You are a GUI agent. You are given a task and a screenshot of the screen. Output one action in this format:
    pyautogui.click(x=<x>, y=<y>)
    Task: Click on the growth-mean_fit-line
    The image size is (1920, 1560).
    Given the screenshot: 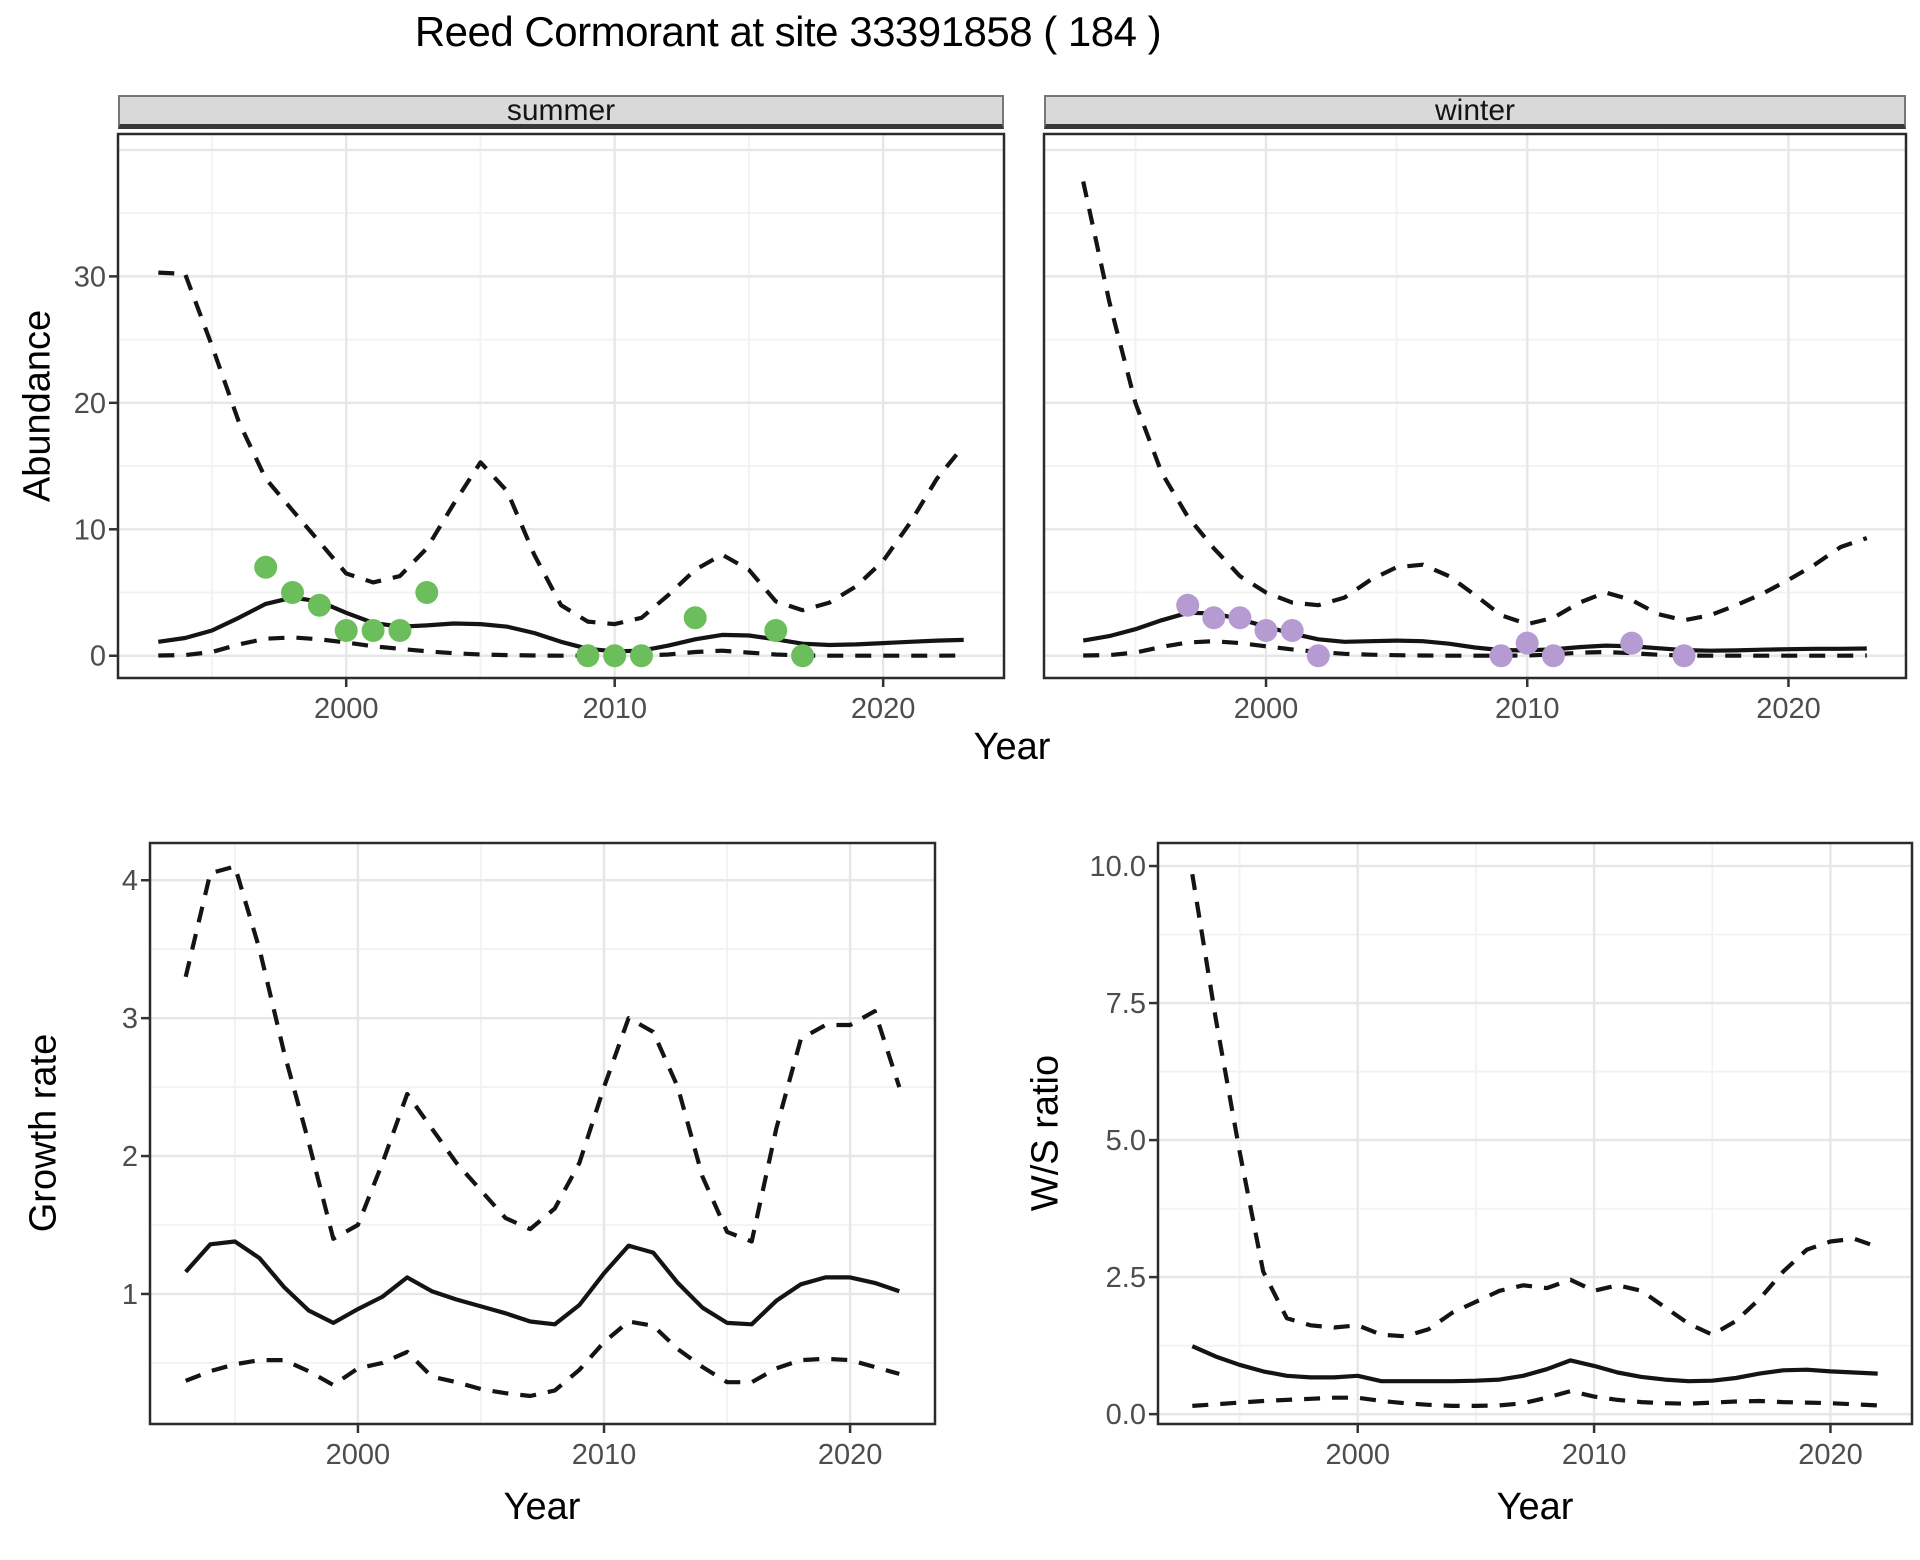 What is the action you would take?
    pyautogui.click(x=542, y=1283)
    